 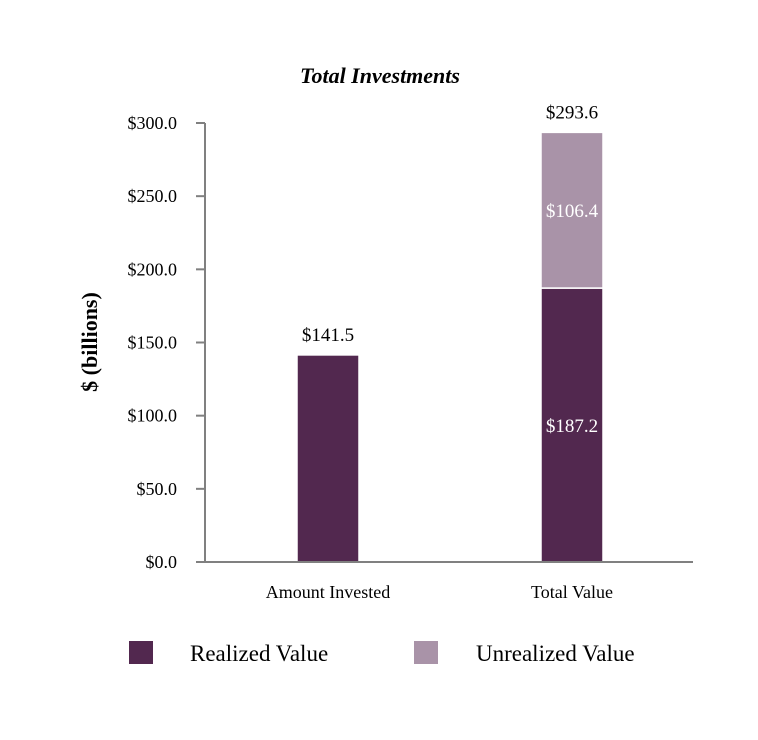 What do you see at coordinates (89, 342) in the screenshot?
I see `y-axis-label: $ (billions)` at bounding box center [89, 342].